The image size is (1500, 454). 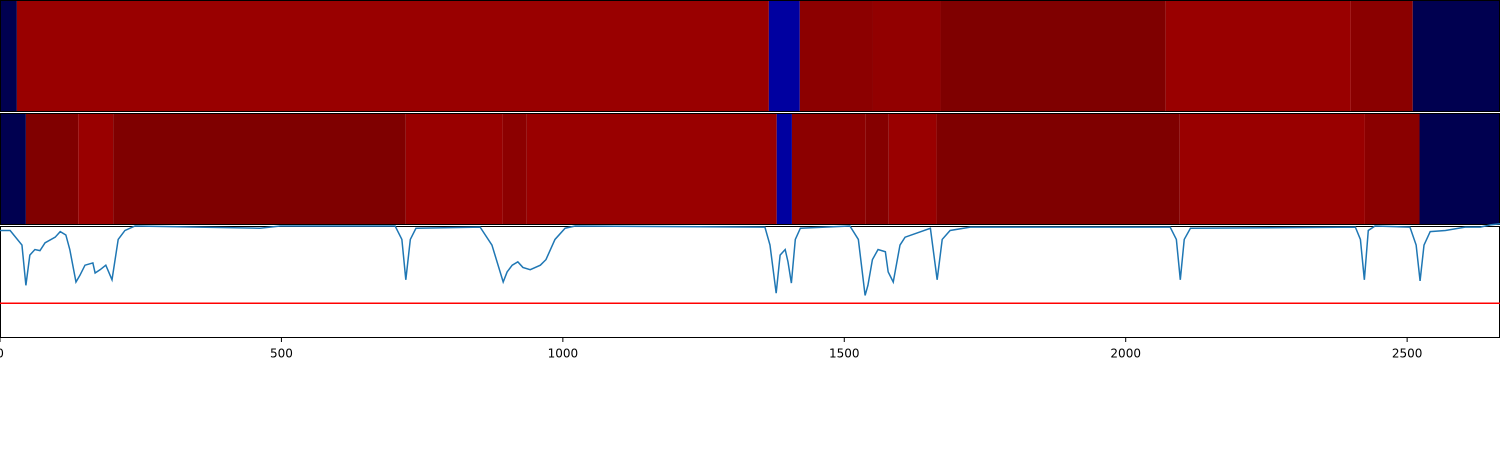 I want to click on x-tick-label: 2500, so click(x=1407, y=354).